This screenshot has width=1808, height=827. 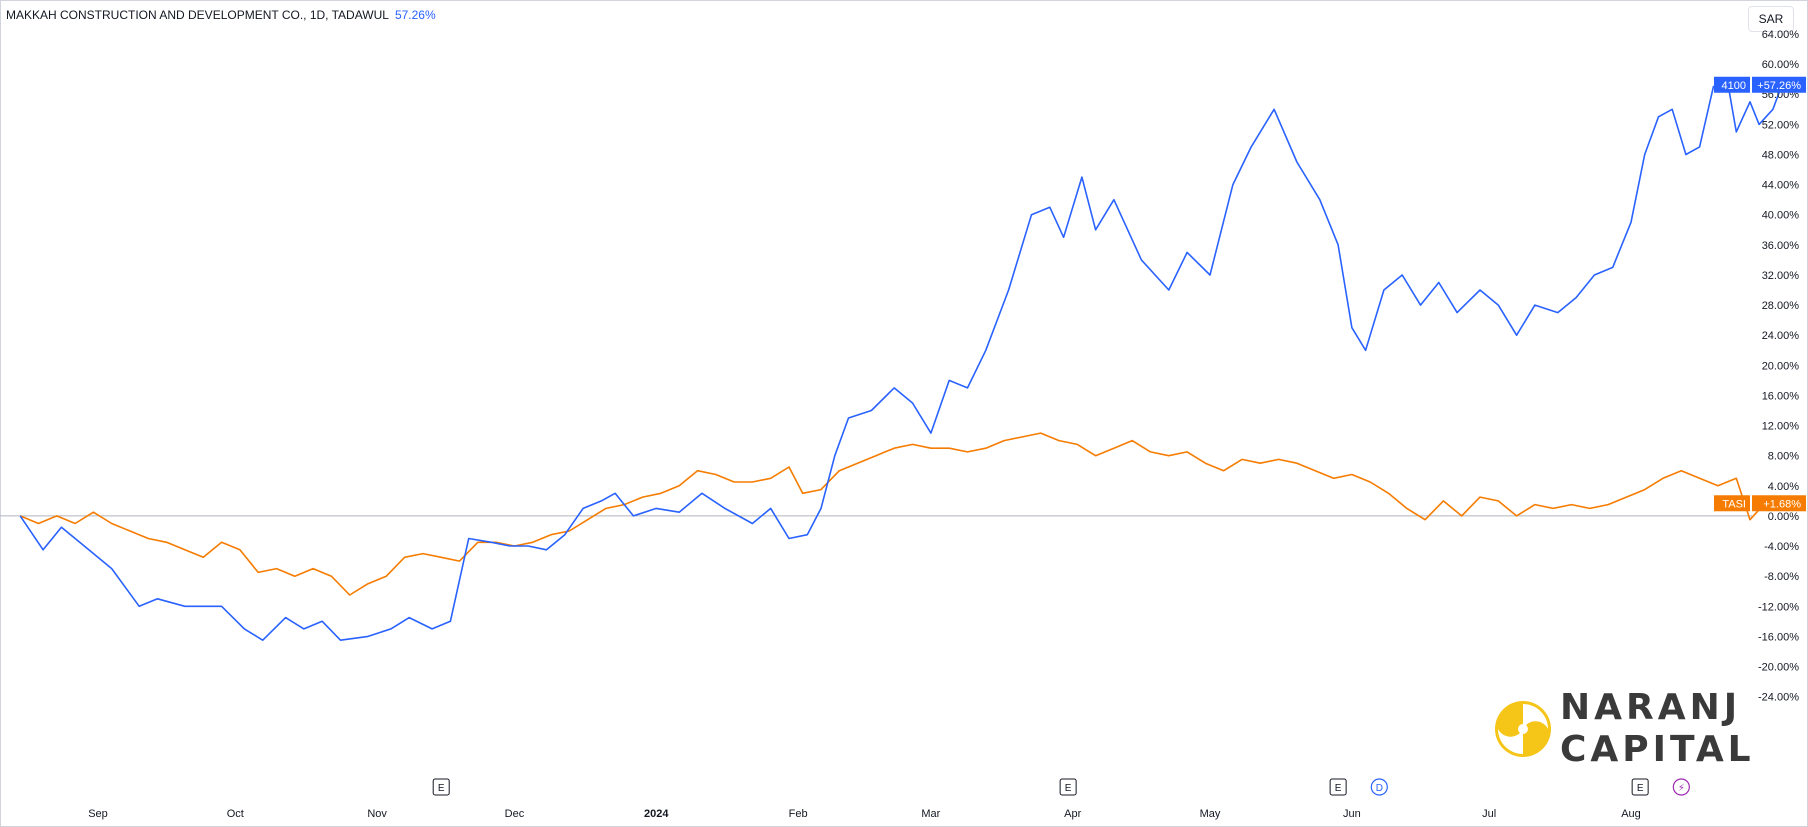 What do you see at coordinates (656, 814) in the screenshot?
I see `x-tick-label: 2024` at bounding box center [656, 814].